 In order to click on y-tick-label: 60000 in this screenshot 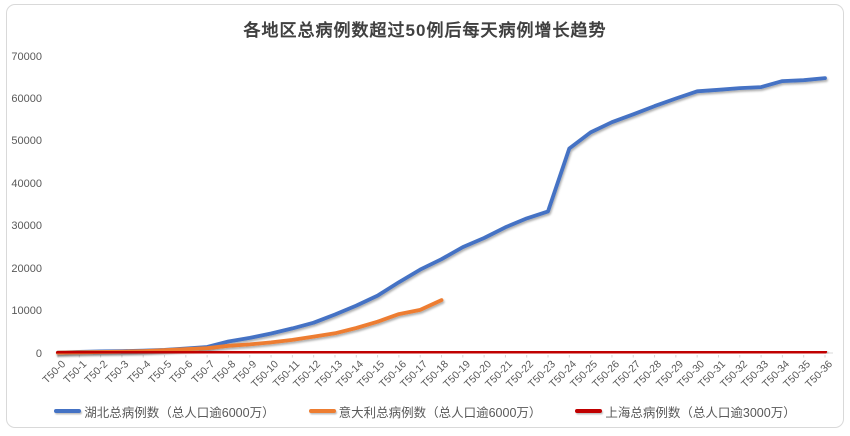, I will do `click(26, 98)`.